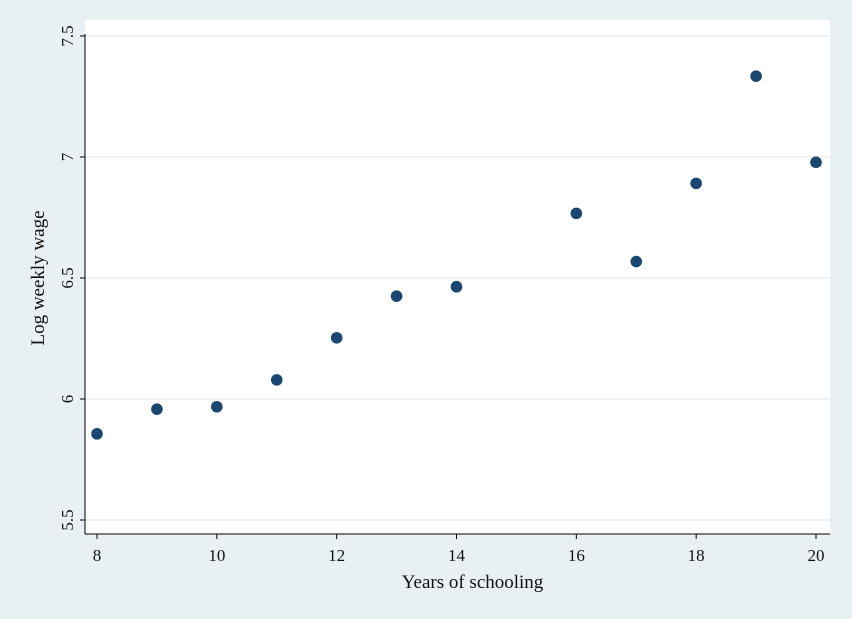 The width and height of the screenshot is (852, 619). What do you see at coordinates (38, 277) in the screenshot?
I see `y-axis-title: Log weekly wage` at bounding box center [38, 277].